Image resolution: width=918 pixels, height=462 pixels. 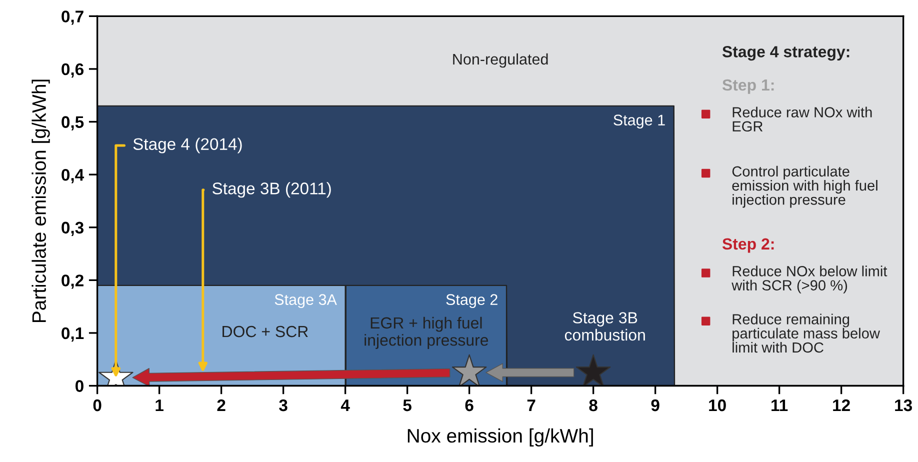 What do you see at coordinates (283, 405) in the screenshot?
I see `x-tick-label: 3` at bounding box center [283, 405].